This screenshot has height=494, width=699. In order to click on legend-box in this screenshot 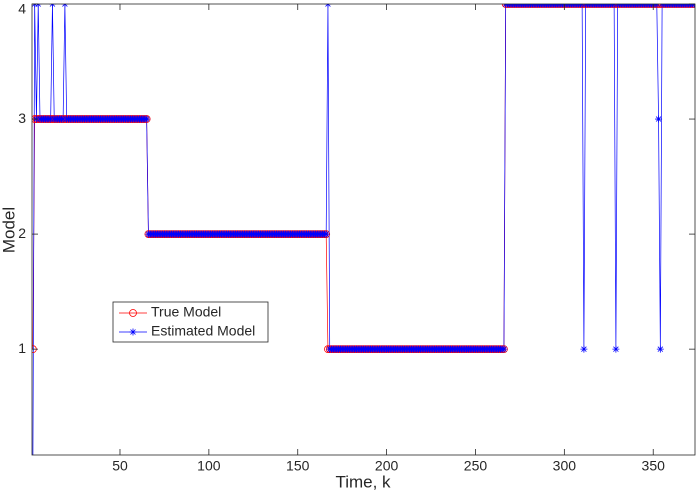, I will do `click(190, 322)`.